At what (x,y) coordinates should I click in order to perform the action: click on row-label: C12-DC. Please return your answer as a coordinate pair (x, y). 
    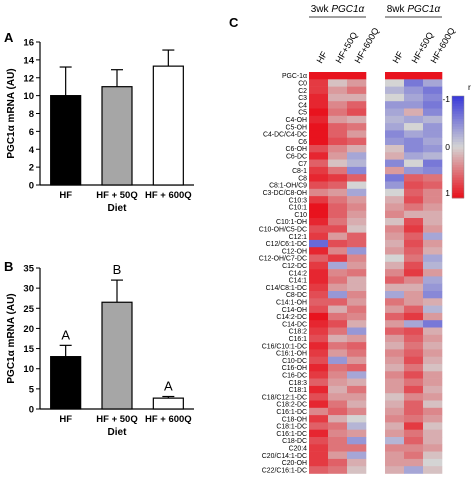
    Looking at the image, I should click on (294, 266).